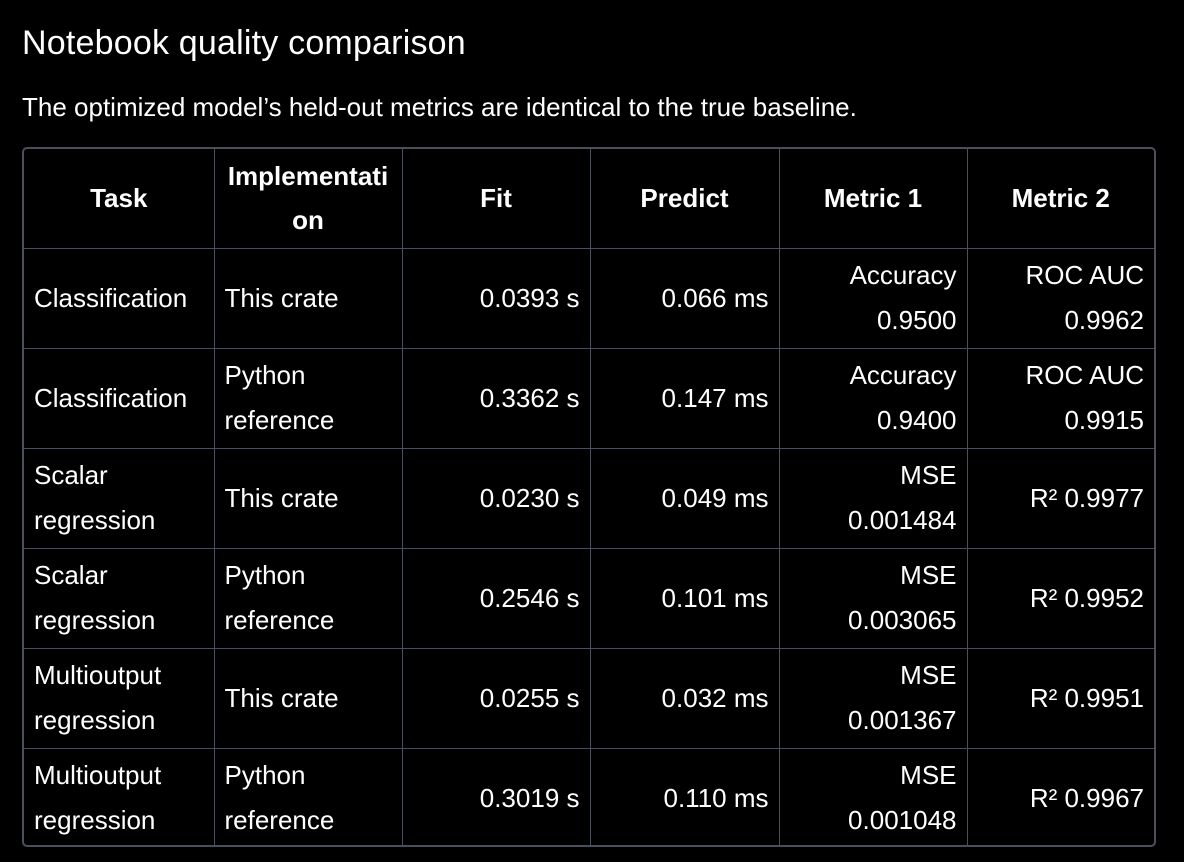 The height and width of the screenshot is (862, 1184). Describe the element at coordinates (1060, 398) in the screenshot. I see `cell-metric-2: ROC AUC 0.9915` at that location.